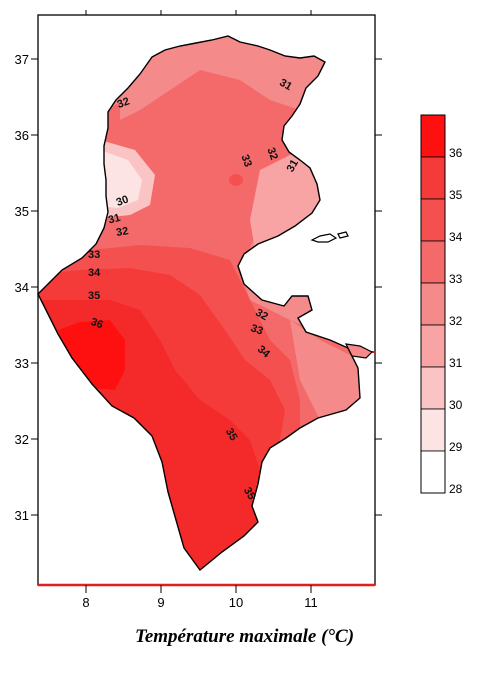  I want to click on color-legend: 36 35 34 33 32 31 30 29 28, so click(441, 305).